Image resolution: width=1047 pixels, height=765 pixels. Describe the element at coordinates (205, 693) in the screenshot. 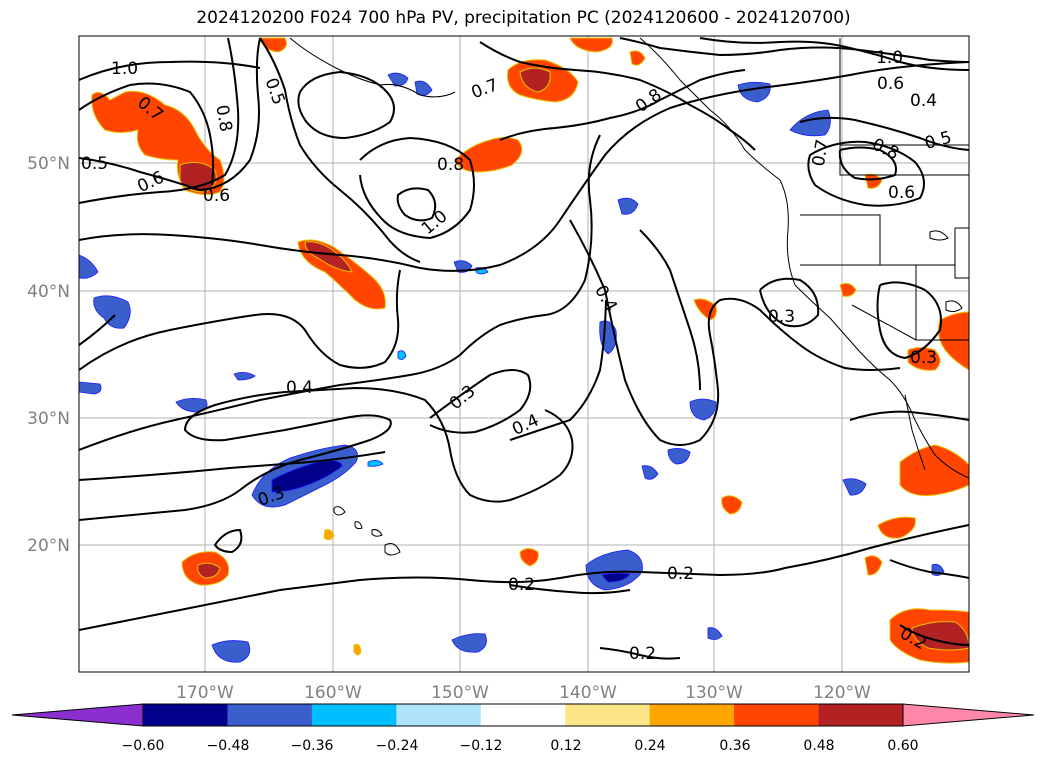

I see `lon-label: 170°W` at that location.